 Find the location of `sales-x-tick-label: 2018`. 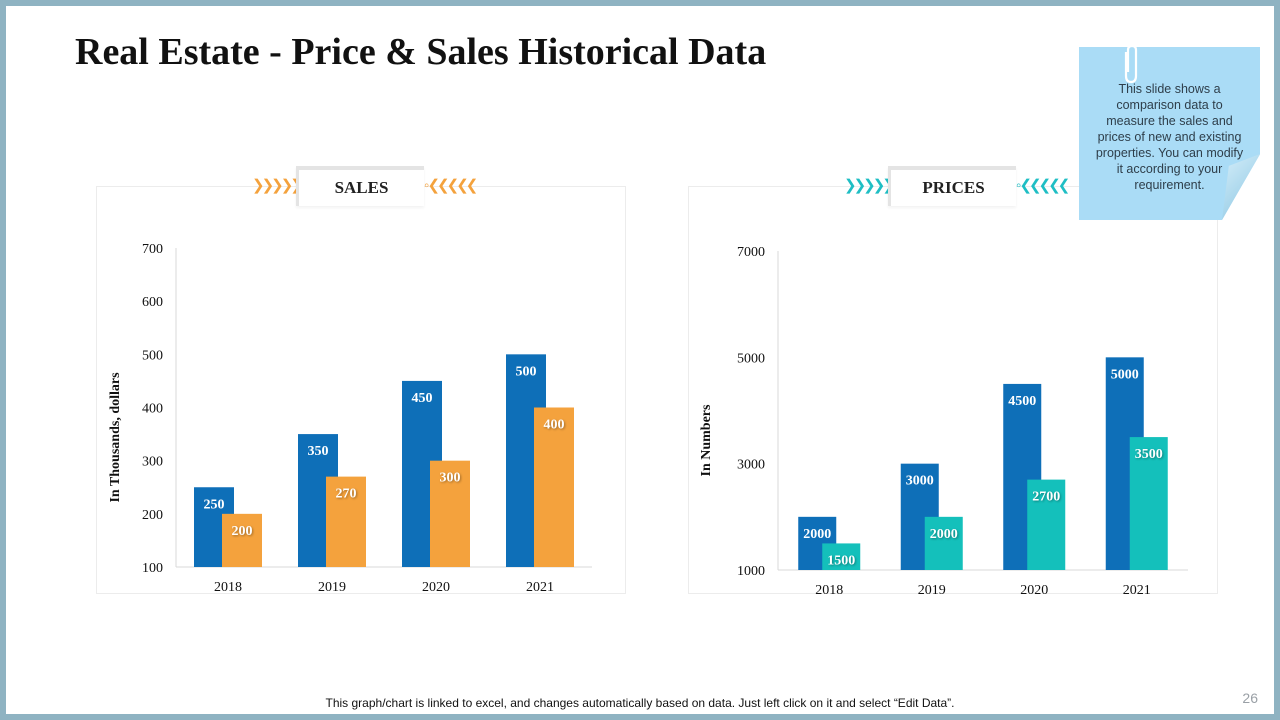

sales-x-tick-label: 2018 is located at coordinates (228, 587).